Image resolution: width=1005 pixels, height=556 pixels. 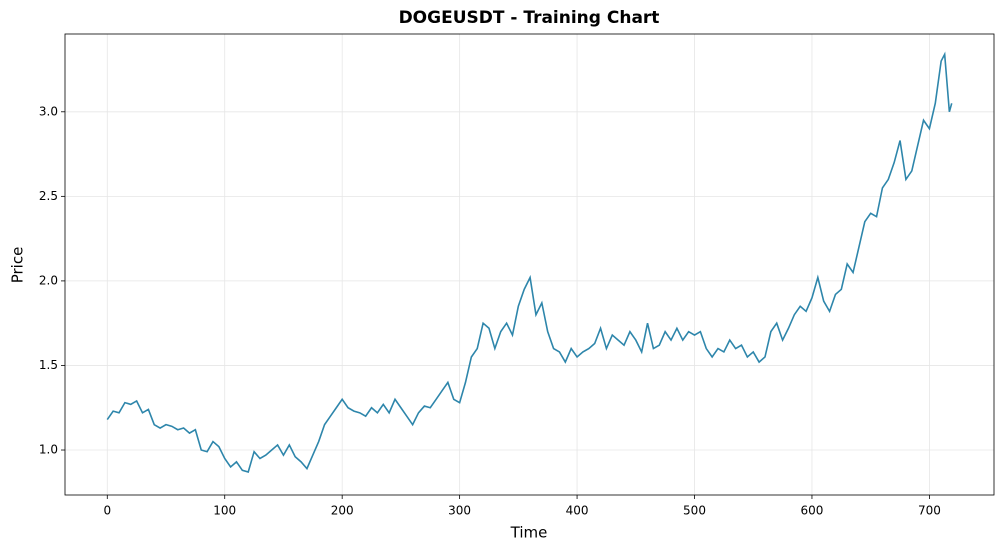 I want to click on x-tick-label: 400, so click(x=577, y=511).